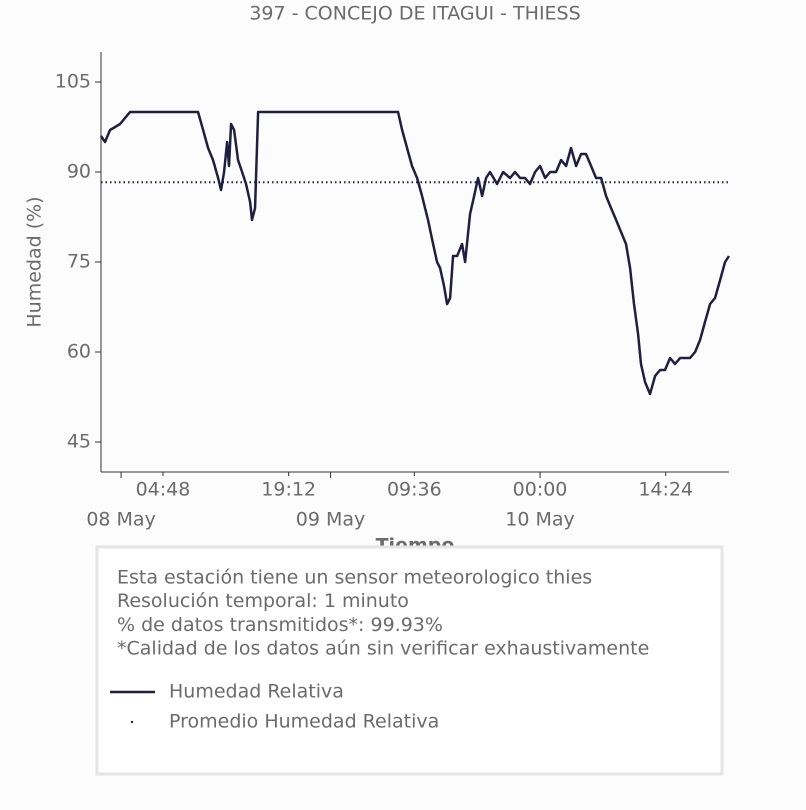 The image size is (806, 810). I want to click on x-major-tick-label: 08 May, so click(121, 520).